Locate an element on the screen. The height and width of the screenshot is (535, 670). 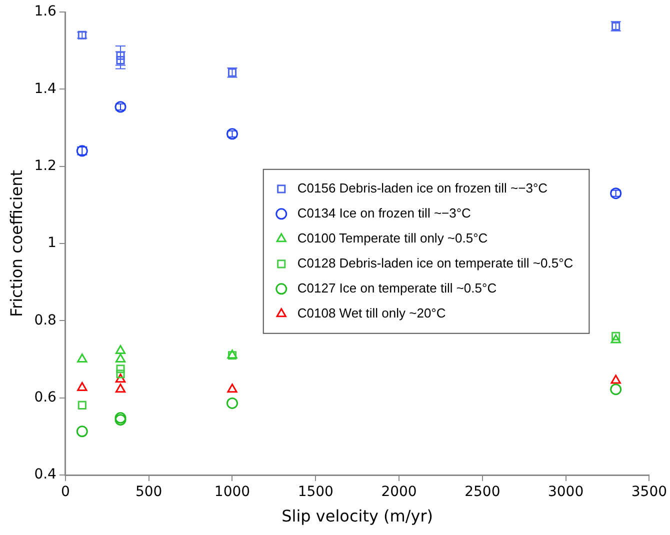
legend-label: C0127 Ice on temperate till ~0.5°C is located at coordinates (397, 288).